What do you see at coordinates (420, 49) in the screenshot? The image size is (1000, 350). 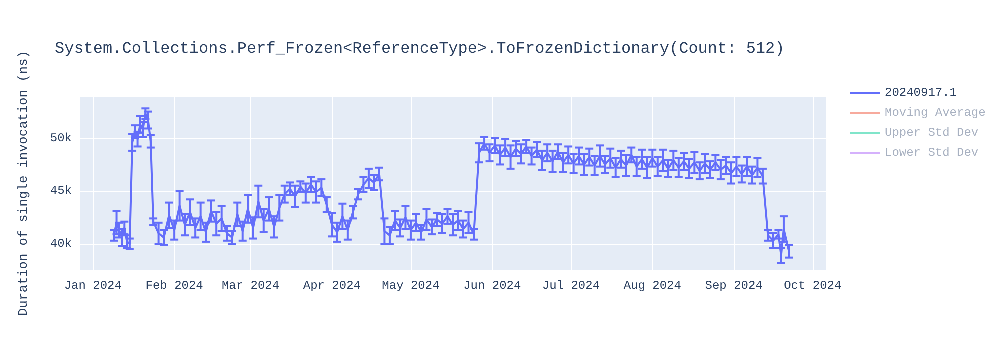 I see `chart-title: System.Collections.Perf_Frozen<ReferenceType>.ToFrozenDictionary(Count: 512)` at bounding box center [420, 49].